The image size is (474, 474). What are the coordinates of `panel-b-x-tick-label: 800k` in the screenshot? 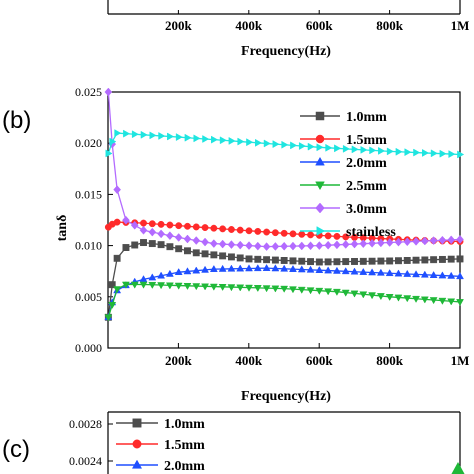 It's located at (390, 360).